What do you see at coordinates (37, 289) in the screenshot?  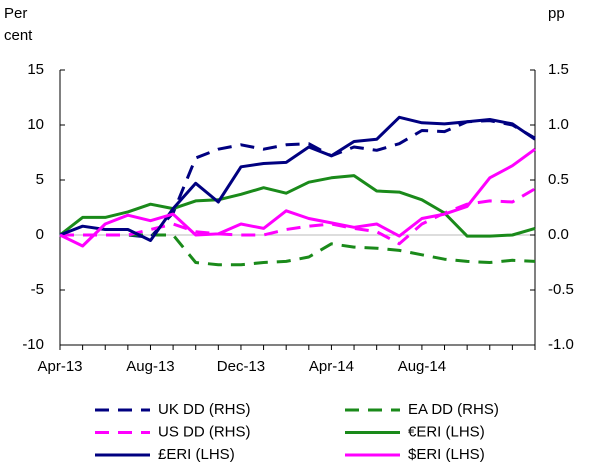 I see `y-tick-label: -5` at bounding box center [37, 289].